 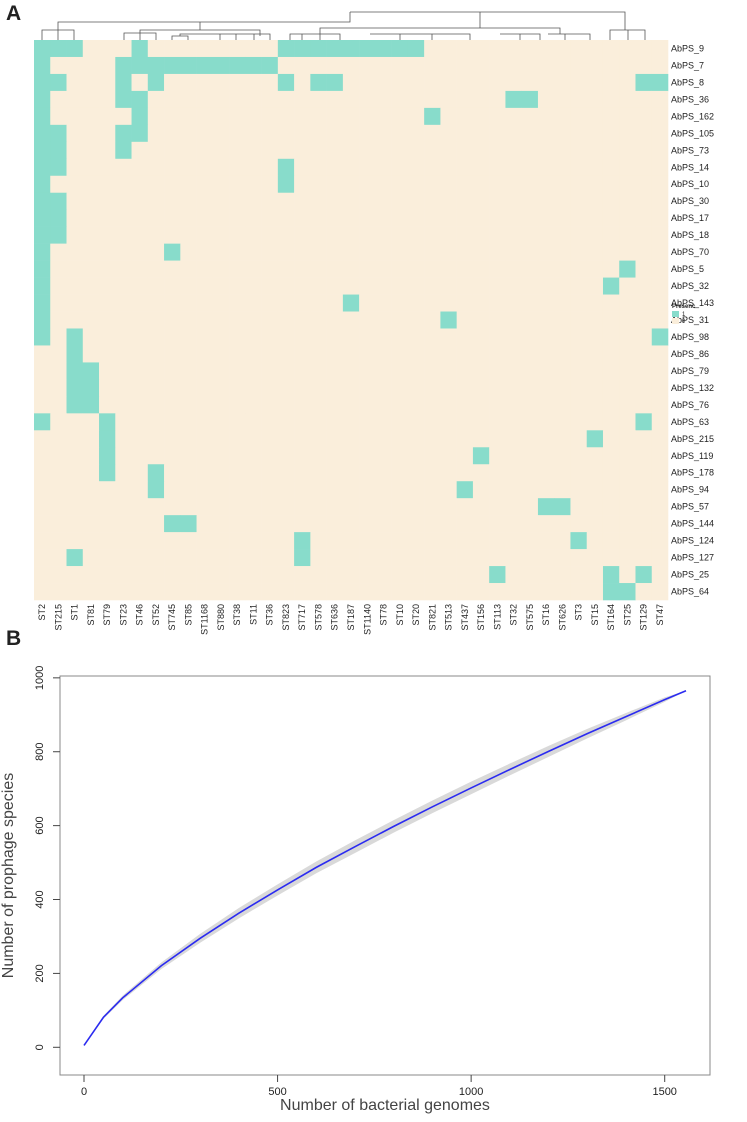 I want to click on column-label: ST823, so click(x=286, y=617).